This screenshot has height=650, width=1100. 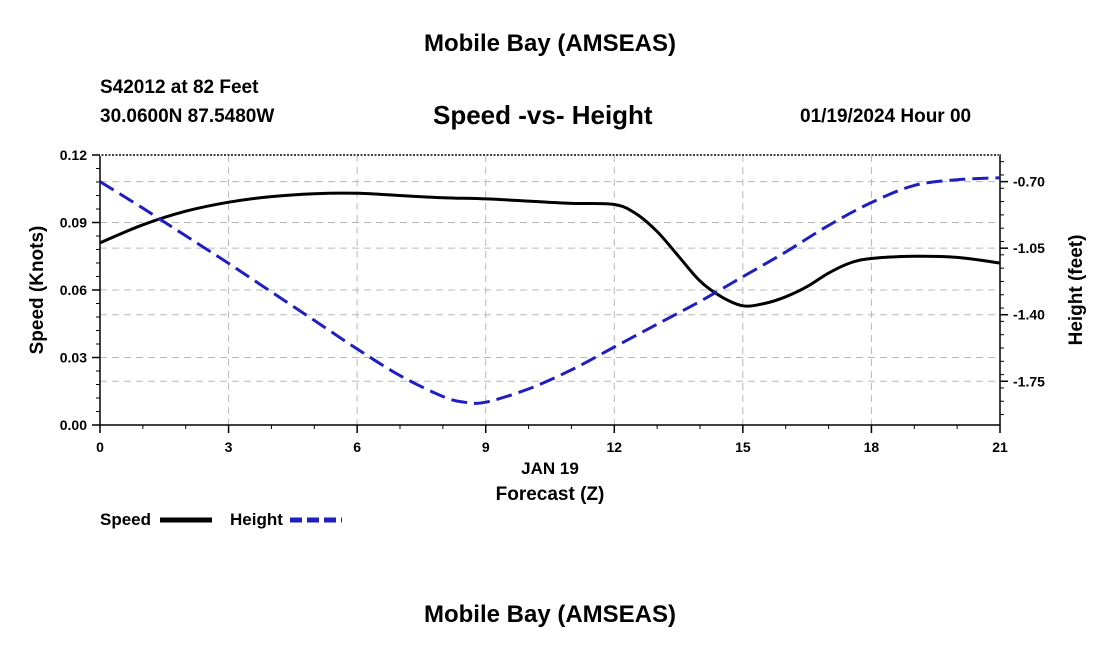 What do you see at coordinates (886, 116) in the screenshot?
I see `date-label: 01/19/2024 Hour 00` at bounding box center [886, 116].